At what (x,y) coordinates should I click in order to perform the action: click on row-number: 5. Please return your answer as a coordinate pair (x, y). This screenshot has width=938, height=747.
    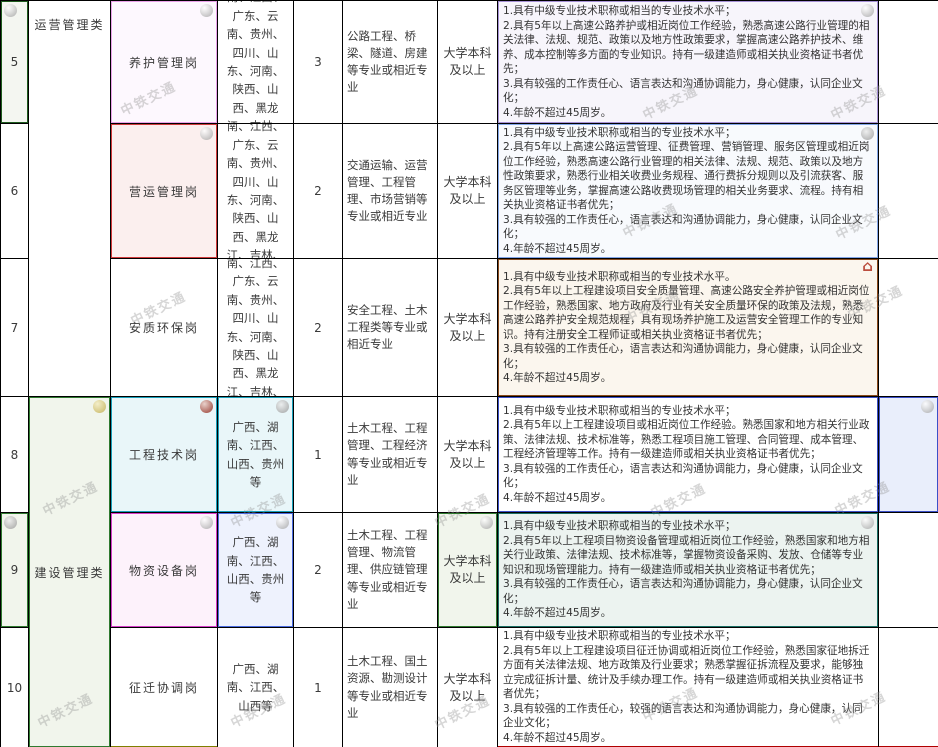
    Looking at the image, I should click on (14, 62).